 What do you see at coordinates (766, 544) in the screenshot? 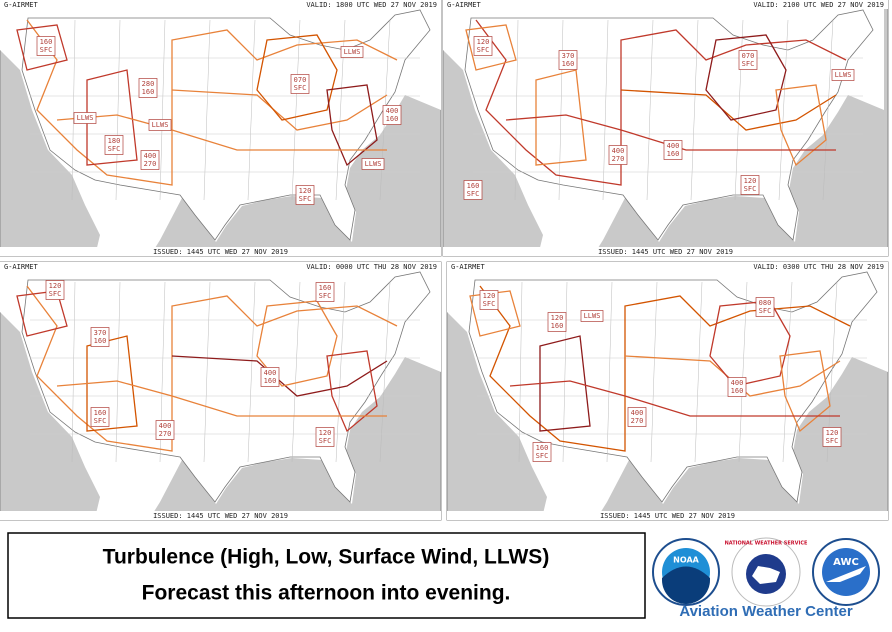
I see `nws-text: NATIONAL WEATHER SERVICE` at bounding box center [766, 544].